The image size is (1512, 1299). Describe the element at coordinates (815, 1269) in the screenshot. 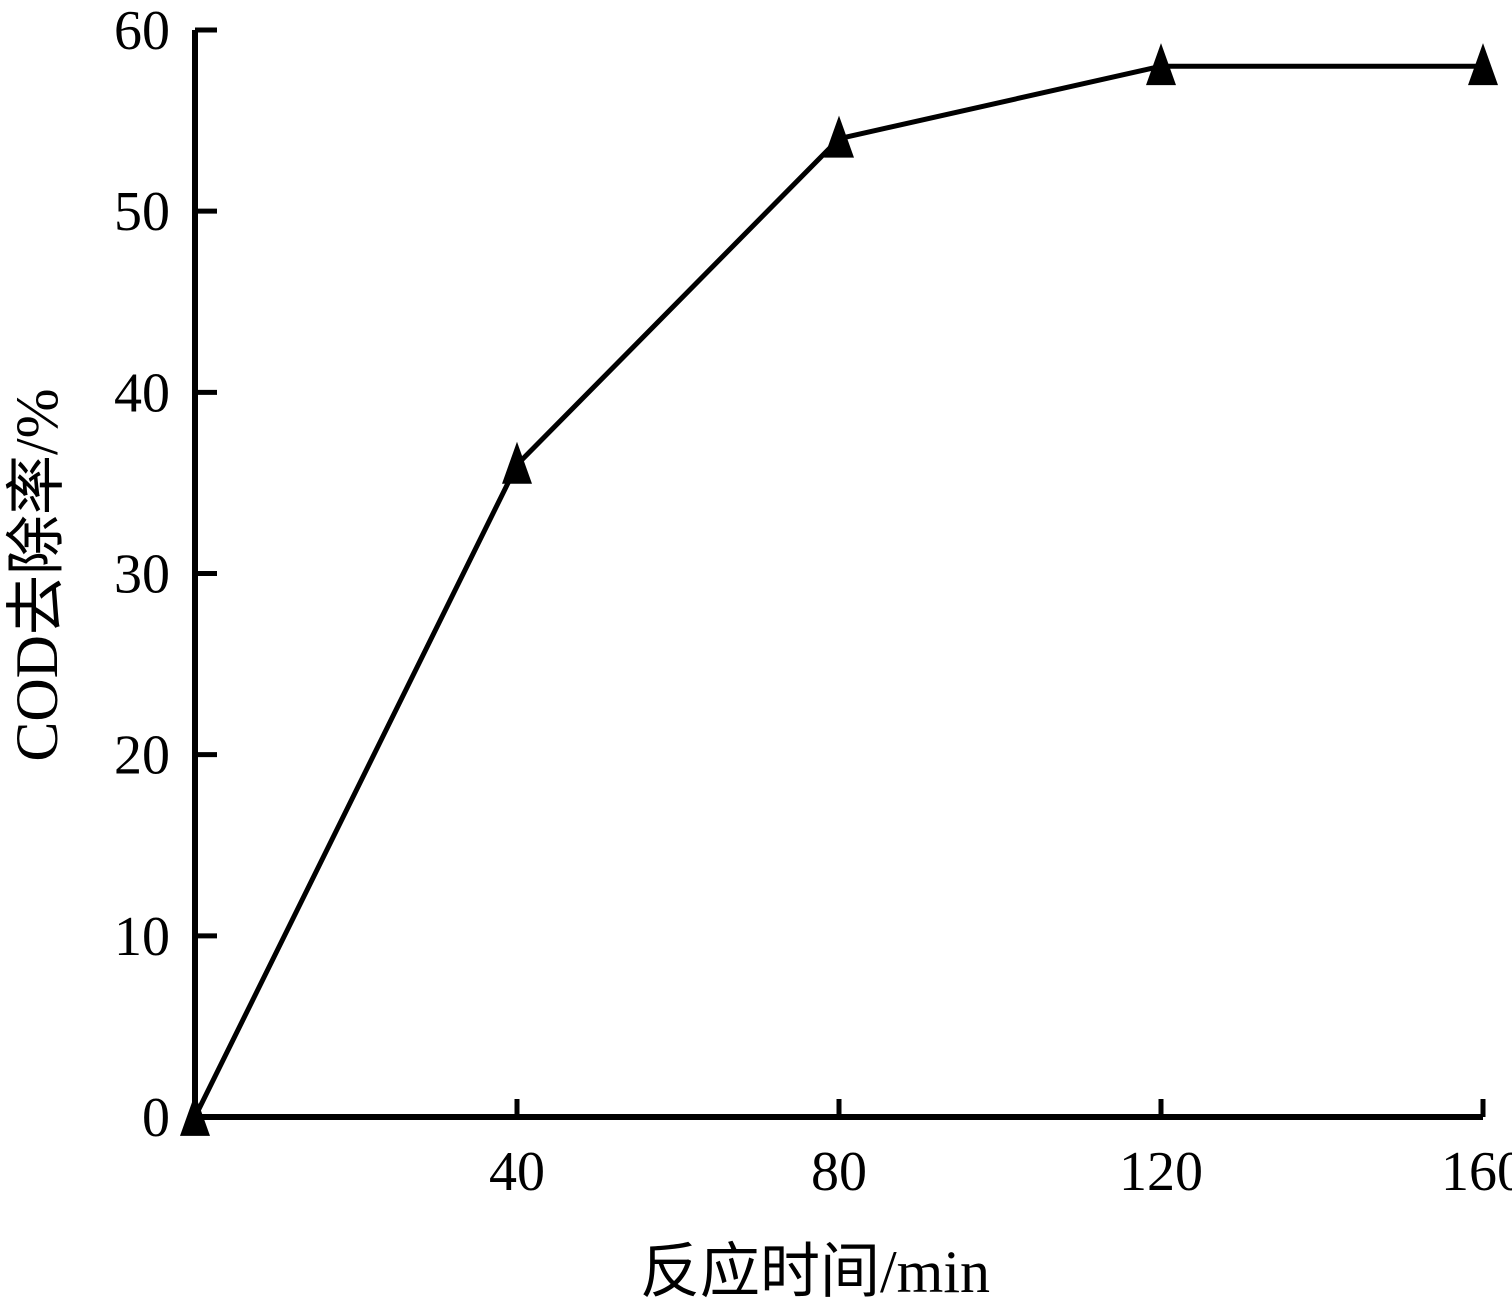

I see `x-axis-title: 反应时间/min` at that location.